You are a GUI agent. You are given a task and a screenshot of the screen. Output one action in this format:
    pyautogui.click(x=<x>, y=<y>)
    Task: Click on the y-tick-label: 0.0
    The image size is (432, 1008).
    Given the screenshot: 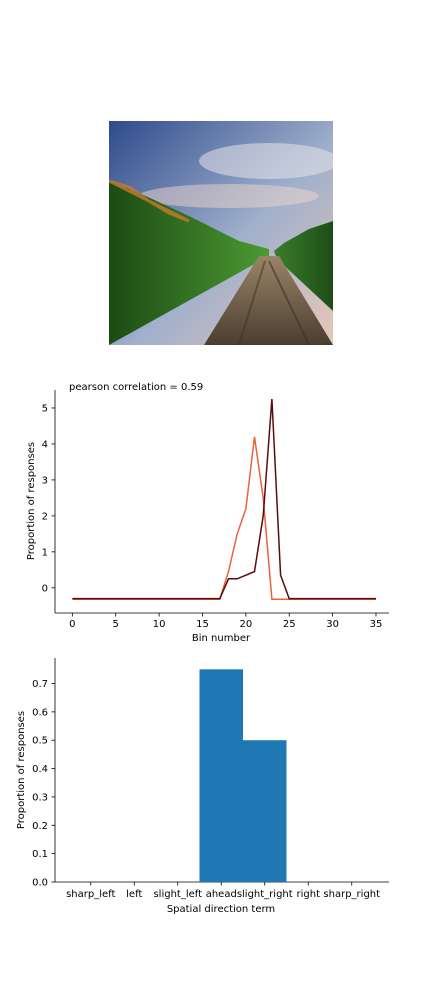 What is the action you would take?
    pyautogui.click(x=40, y=883)
    